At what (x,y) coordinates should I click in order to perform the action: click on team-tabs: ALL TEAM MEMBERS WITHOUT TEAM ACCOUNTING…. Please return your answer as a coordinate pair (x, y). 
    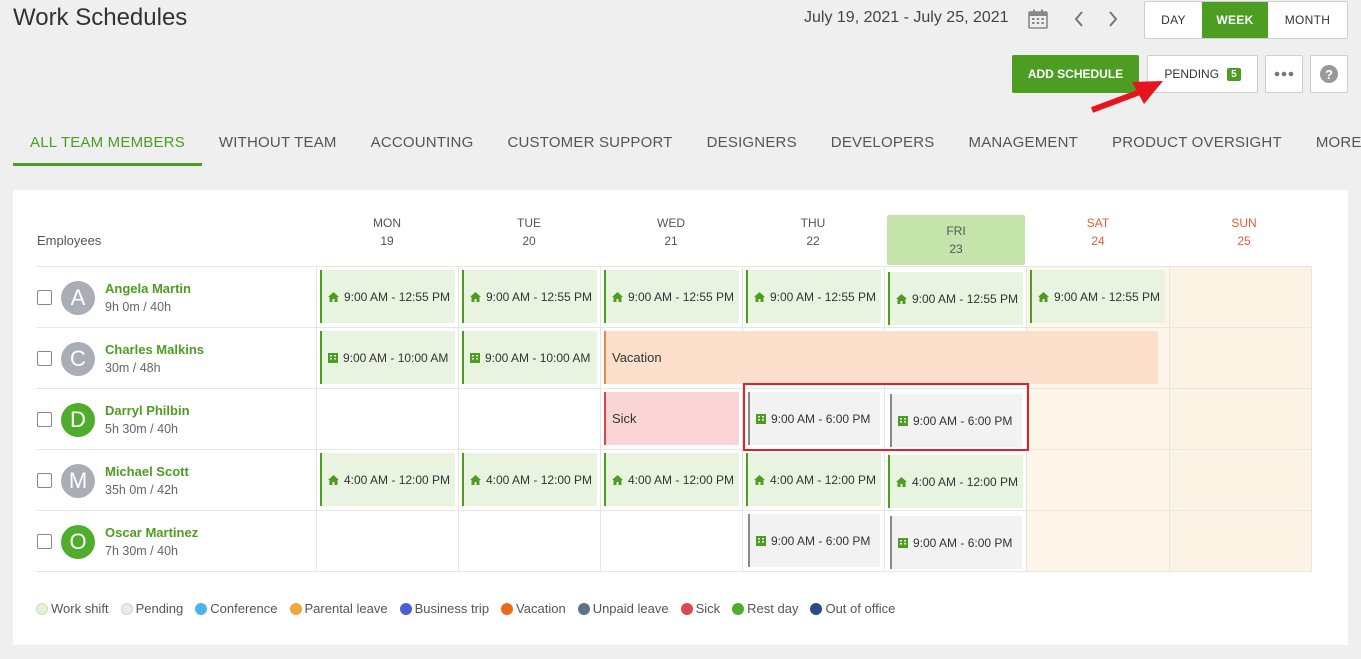
    Looking at the image, I should click on (687, 143).